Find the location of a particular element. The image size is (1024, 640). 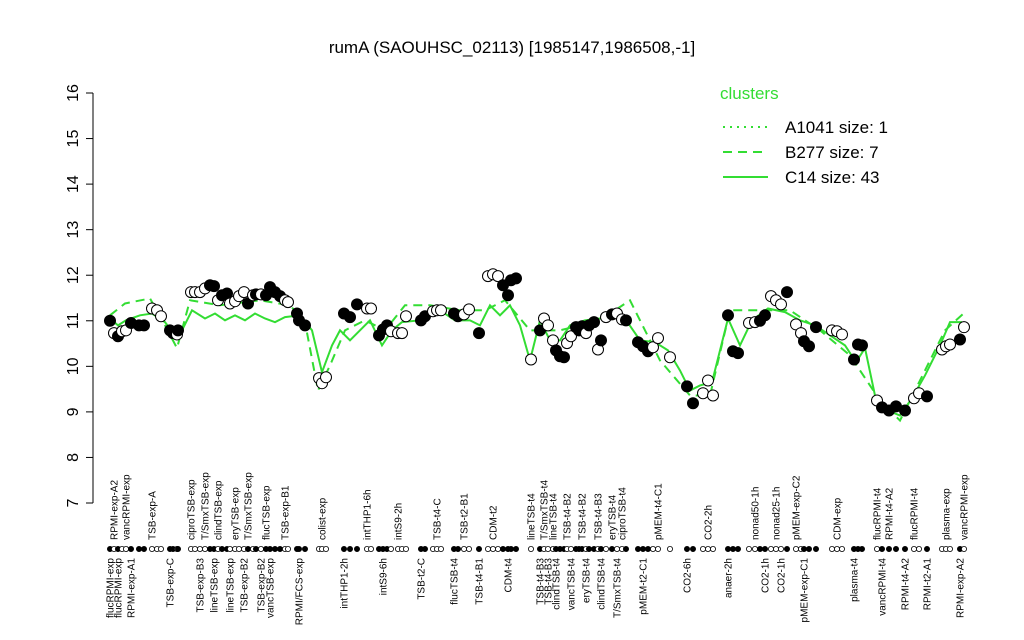

x-tick-label: anaer-2h is located at coordinates (729, 578).